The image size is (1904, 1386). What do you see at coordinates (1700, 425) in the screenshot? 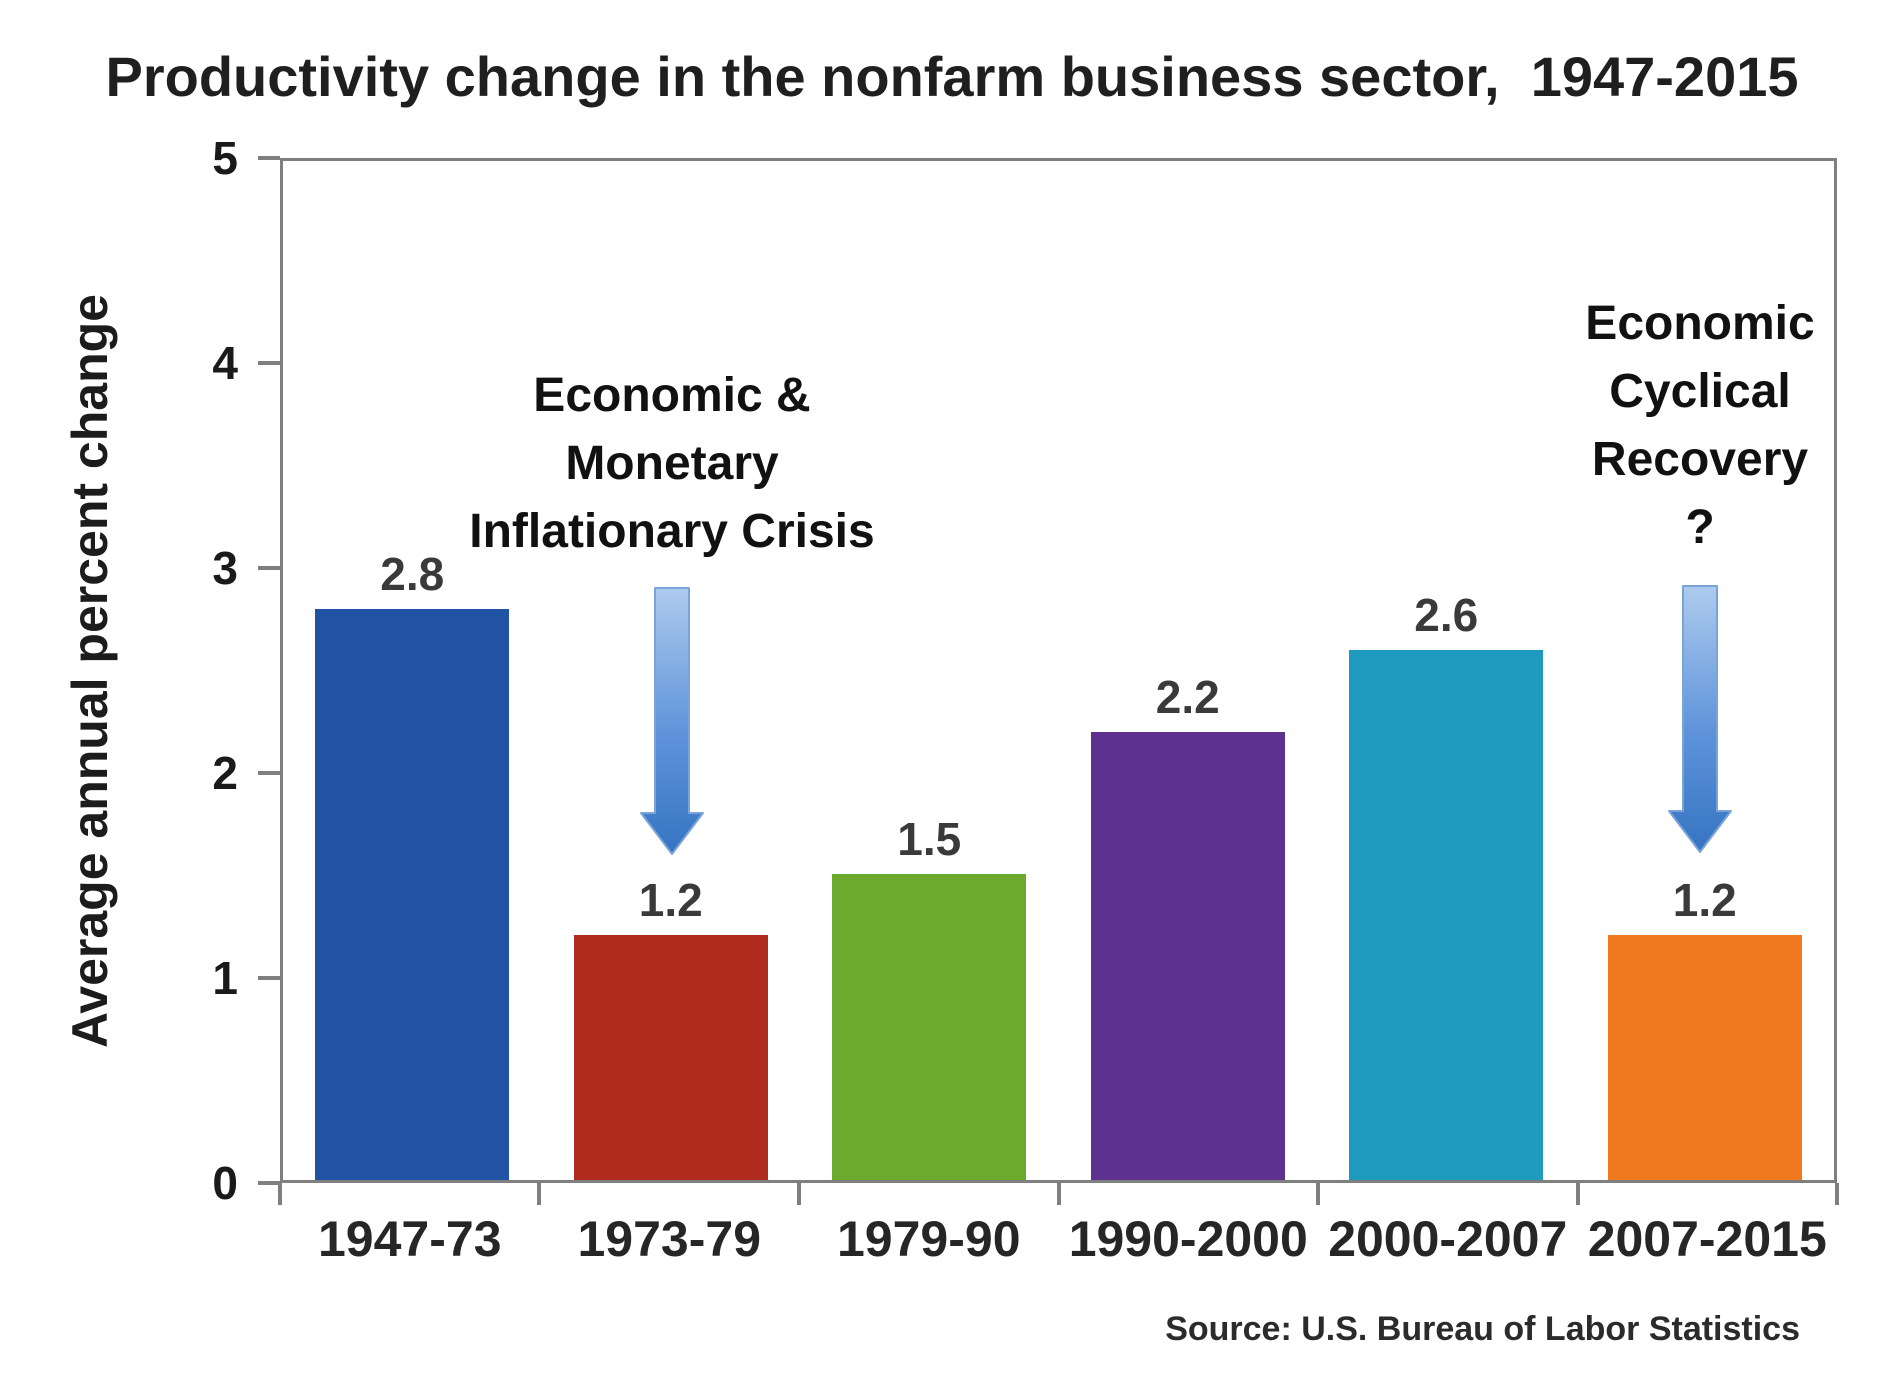
I see `annotation-recovery-text: Economic Cyclical Recovery ?` at bounding box center [1700, 425].